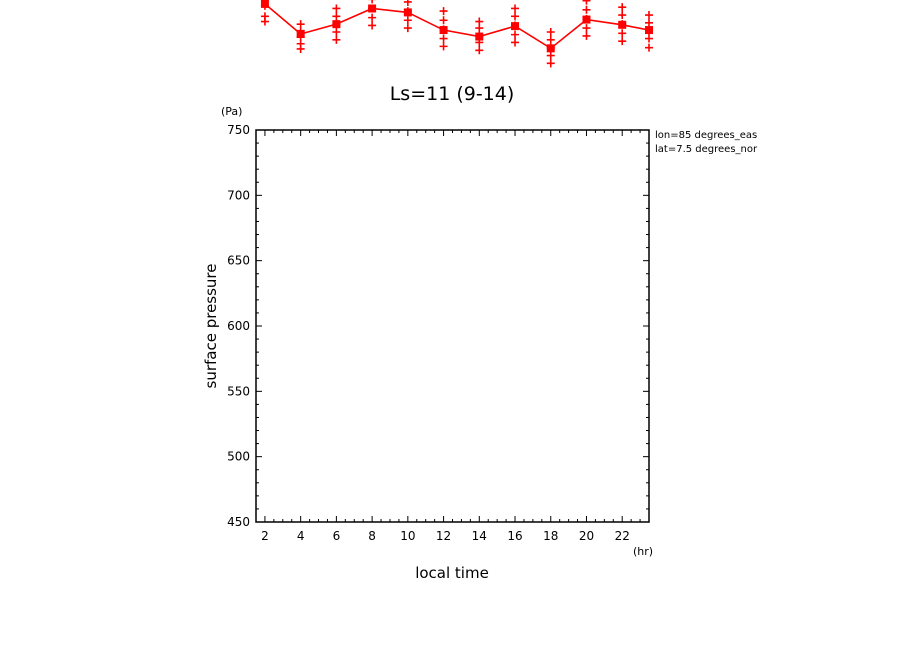 Image resolution: width=904 pixels, height=654 pixels. I want to click on series-line, so click(457, 26).